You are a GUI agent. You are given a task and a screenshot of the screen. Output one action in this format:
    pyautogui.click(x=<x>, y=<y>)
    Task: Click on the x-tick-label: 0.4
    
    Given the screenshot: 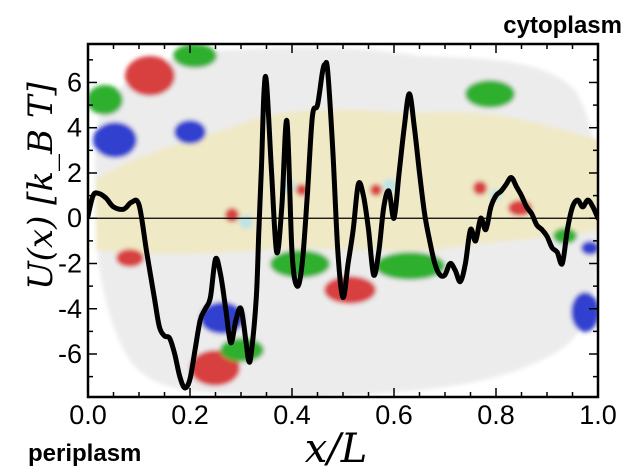 What is the action you would take?
    pyautogui.click(x=292, y=415)
    